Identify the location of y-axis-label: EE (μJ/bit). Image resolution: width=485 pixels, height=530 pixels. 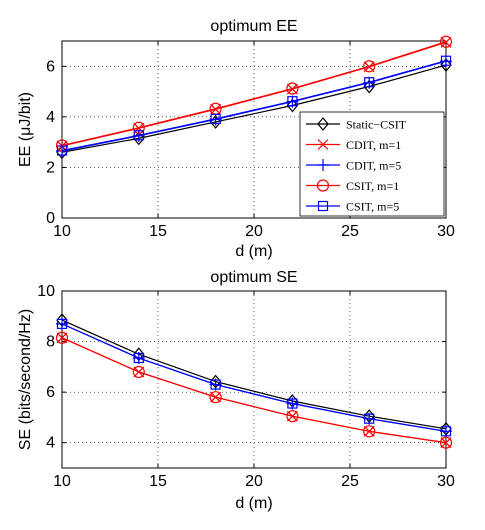
(25, 129).